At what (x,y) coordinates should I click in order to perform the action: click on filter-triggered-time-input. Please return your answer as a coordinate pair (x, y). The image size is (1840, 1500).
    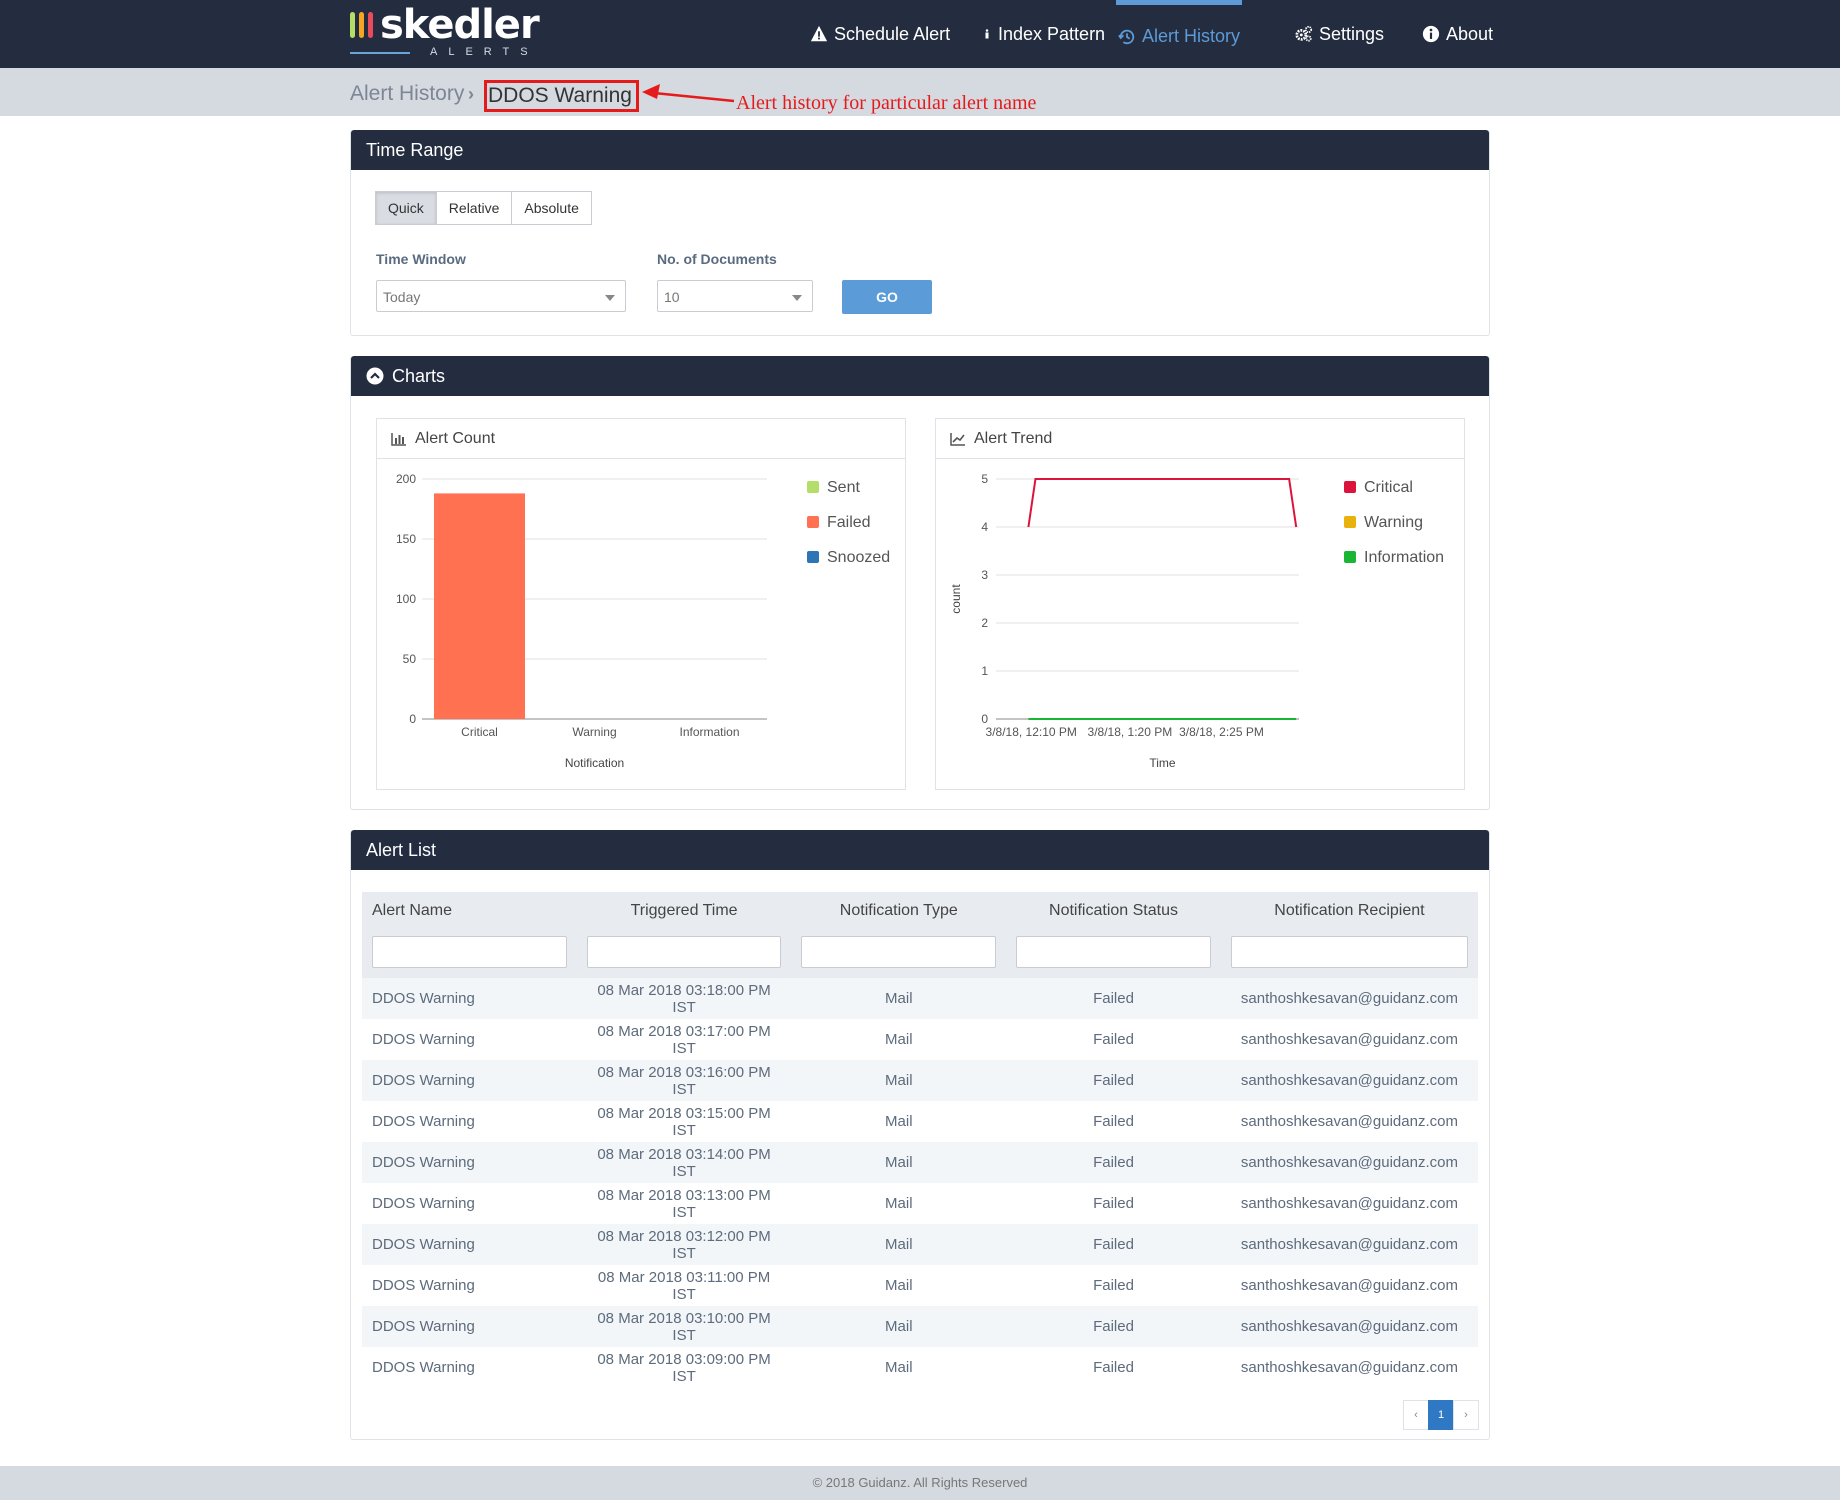
    Looking at the image, I should click on (684, 952).